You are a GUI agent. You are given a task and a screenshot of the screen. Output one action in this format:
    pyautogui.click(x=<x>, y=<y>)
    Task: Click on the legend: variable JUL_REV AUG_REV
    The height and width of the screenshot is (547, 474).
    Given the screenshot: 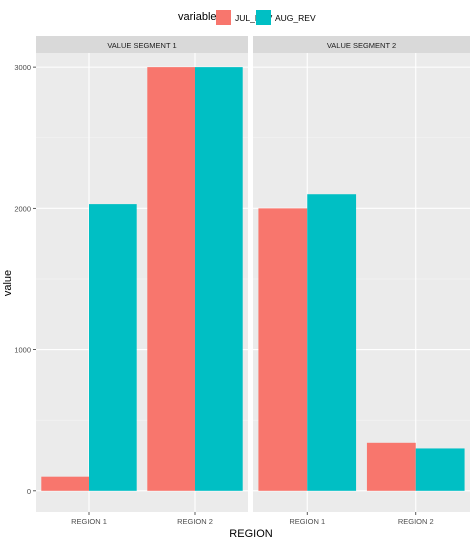 What is the action you would take?
    pyautogui.click(x=247, y=17)
    